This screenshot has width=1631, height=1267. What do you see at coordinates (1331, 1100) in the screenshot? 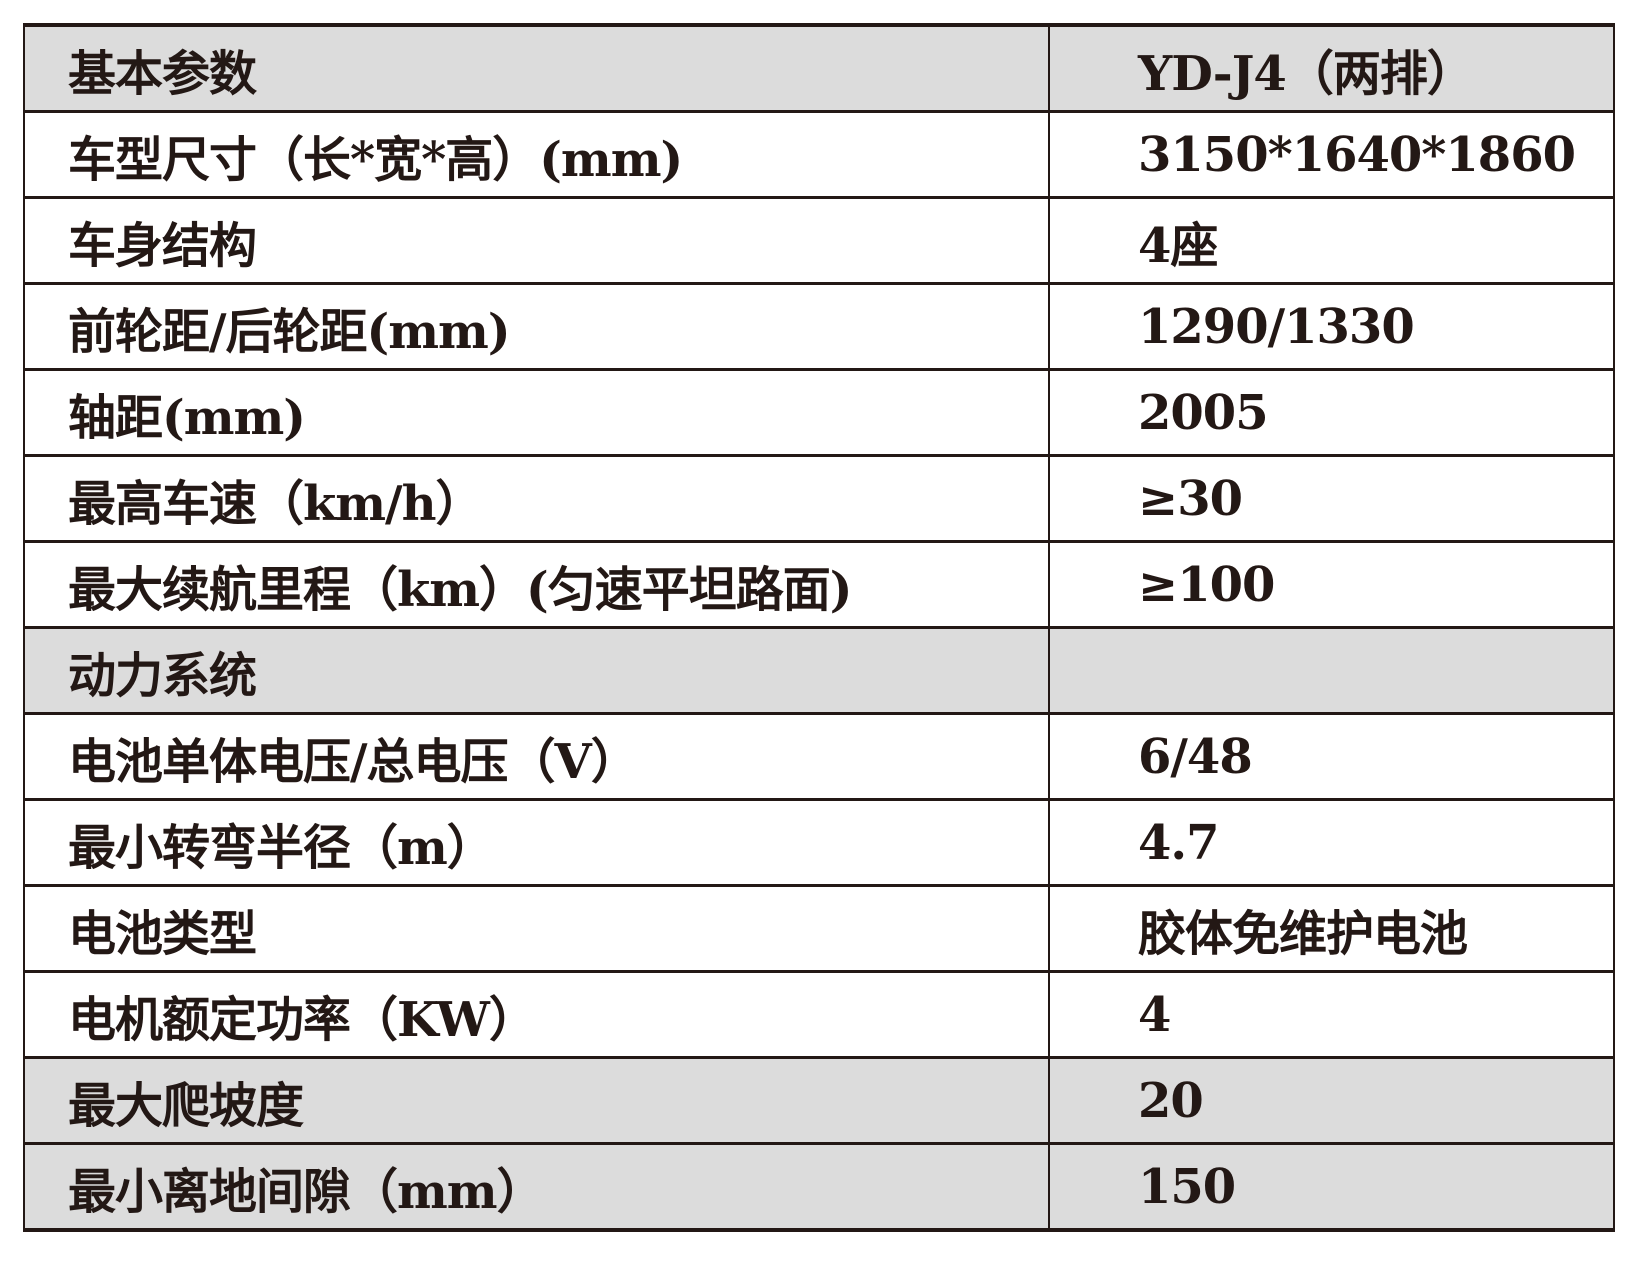
I see `spec-value: 20` at bounding box center [1331, 1100].